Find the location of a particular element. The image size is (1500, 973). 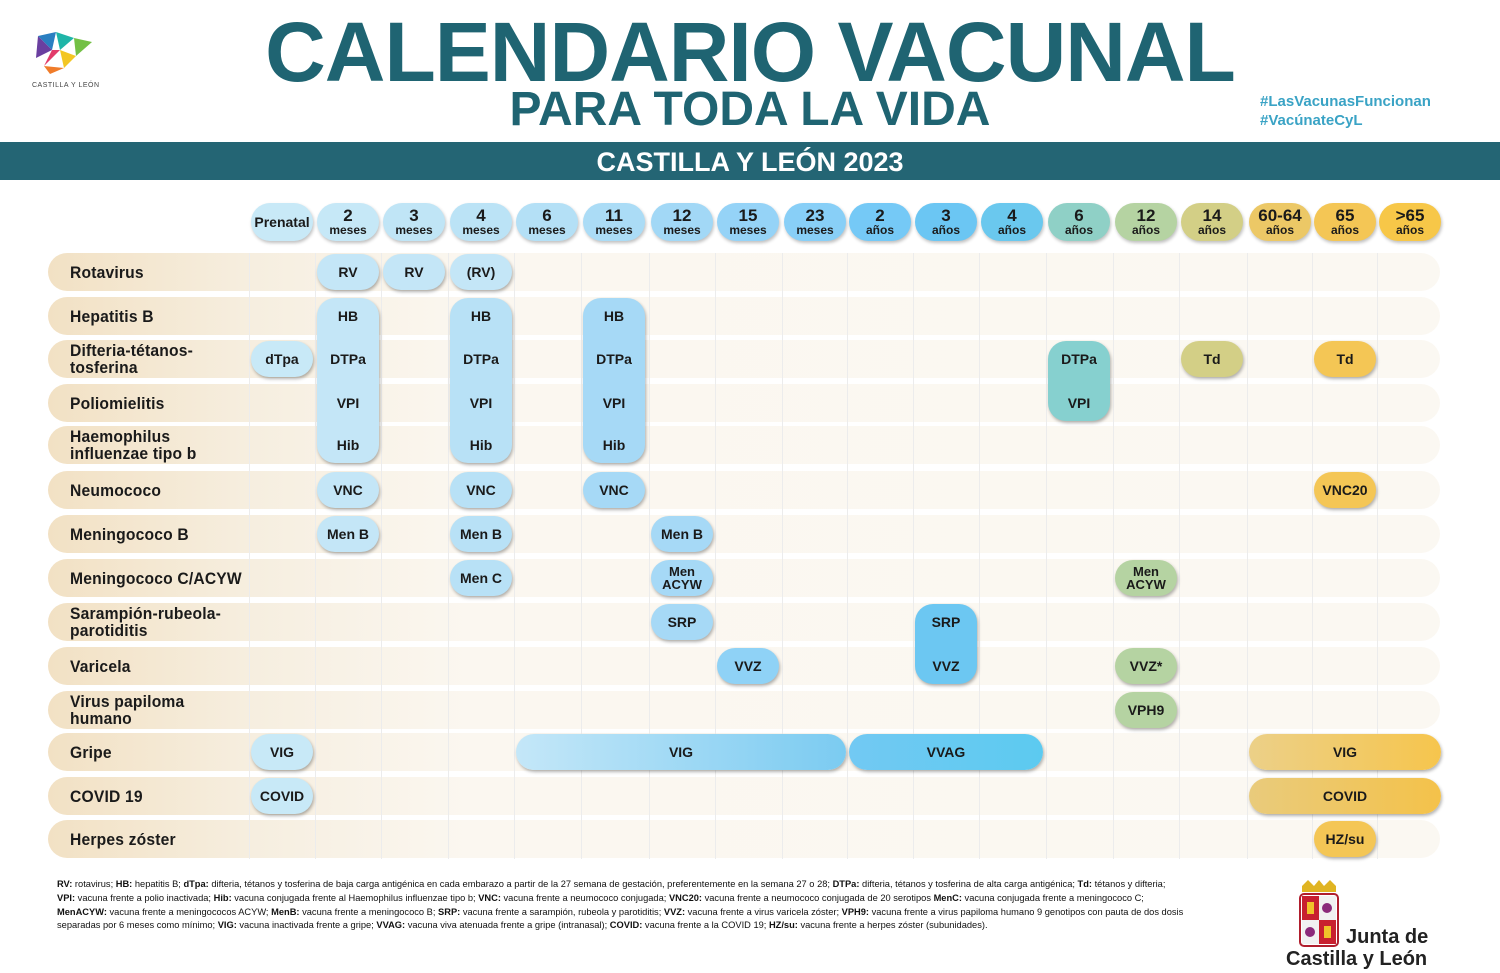

column-header-number: 11 is located at coordinates (614, 215).